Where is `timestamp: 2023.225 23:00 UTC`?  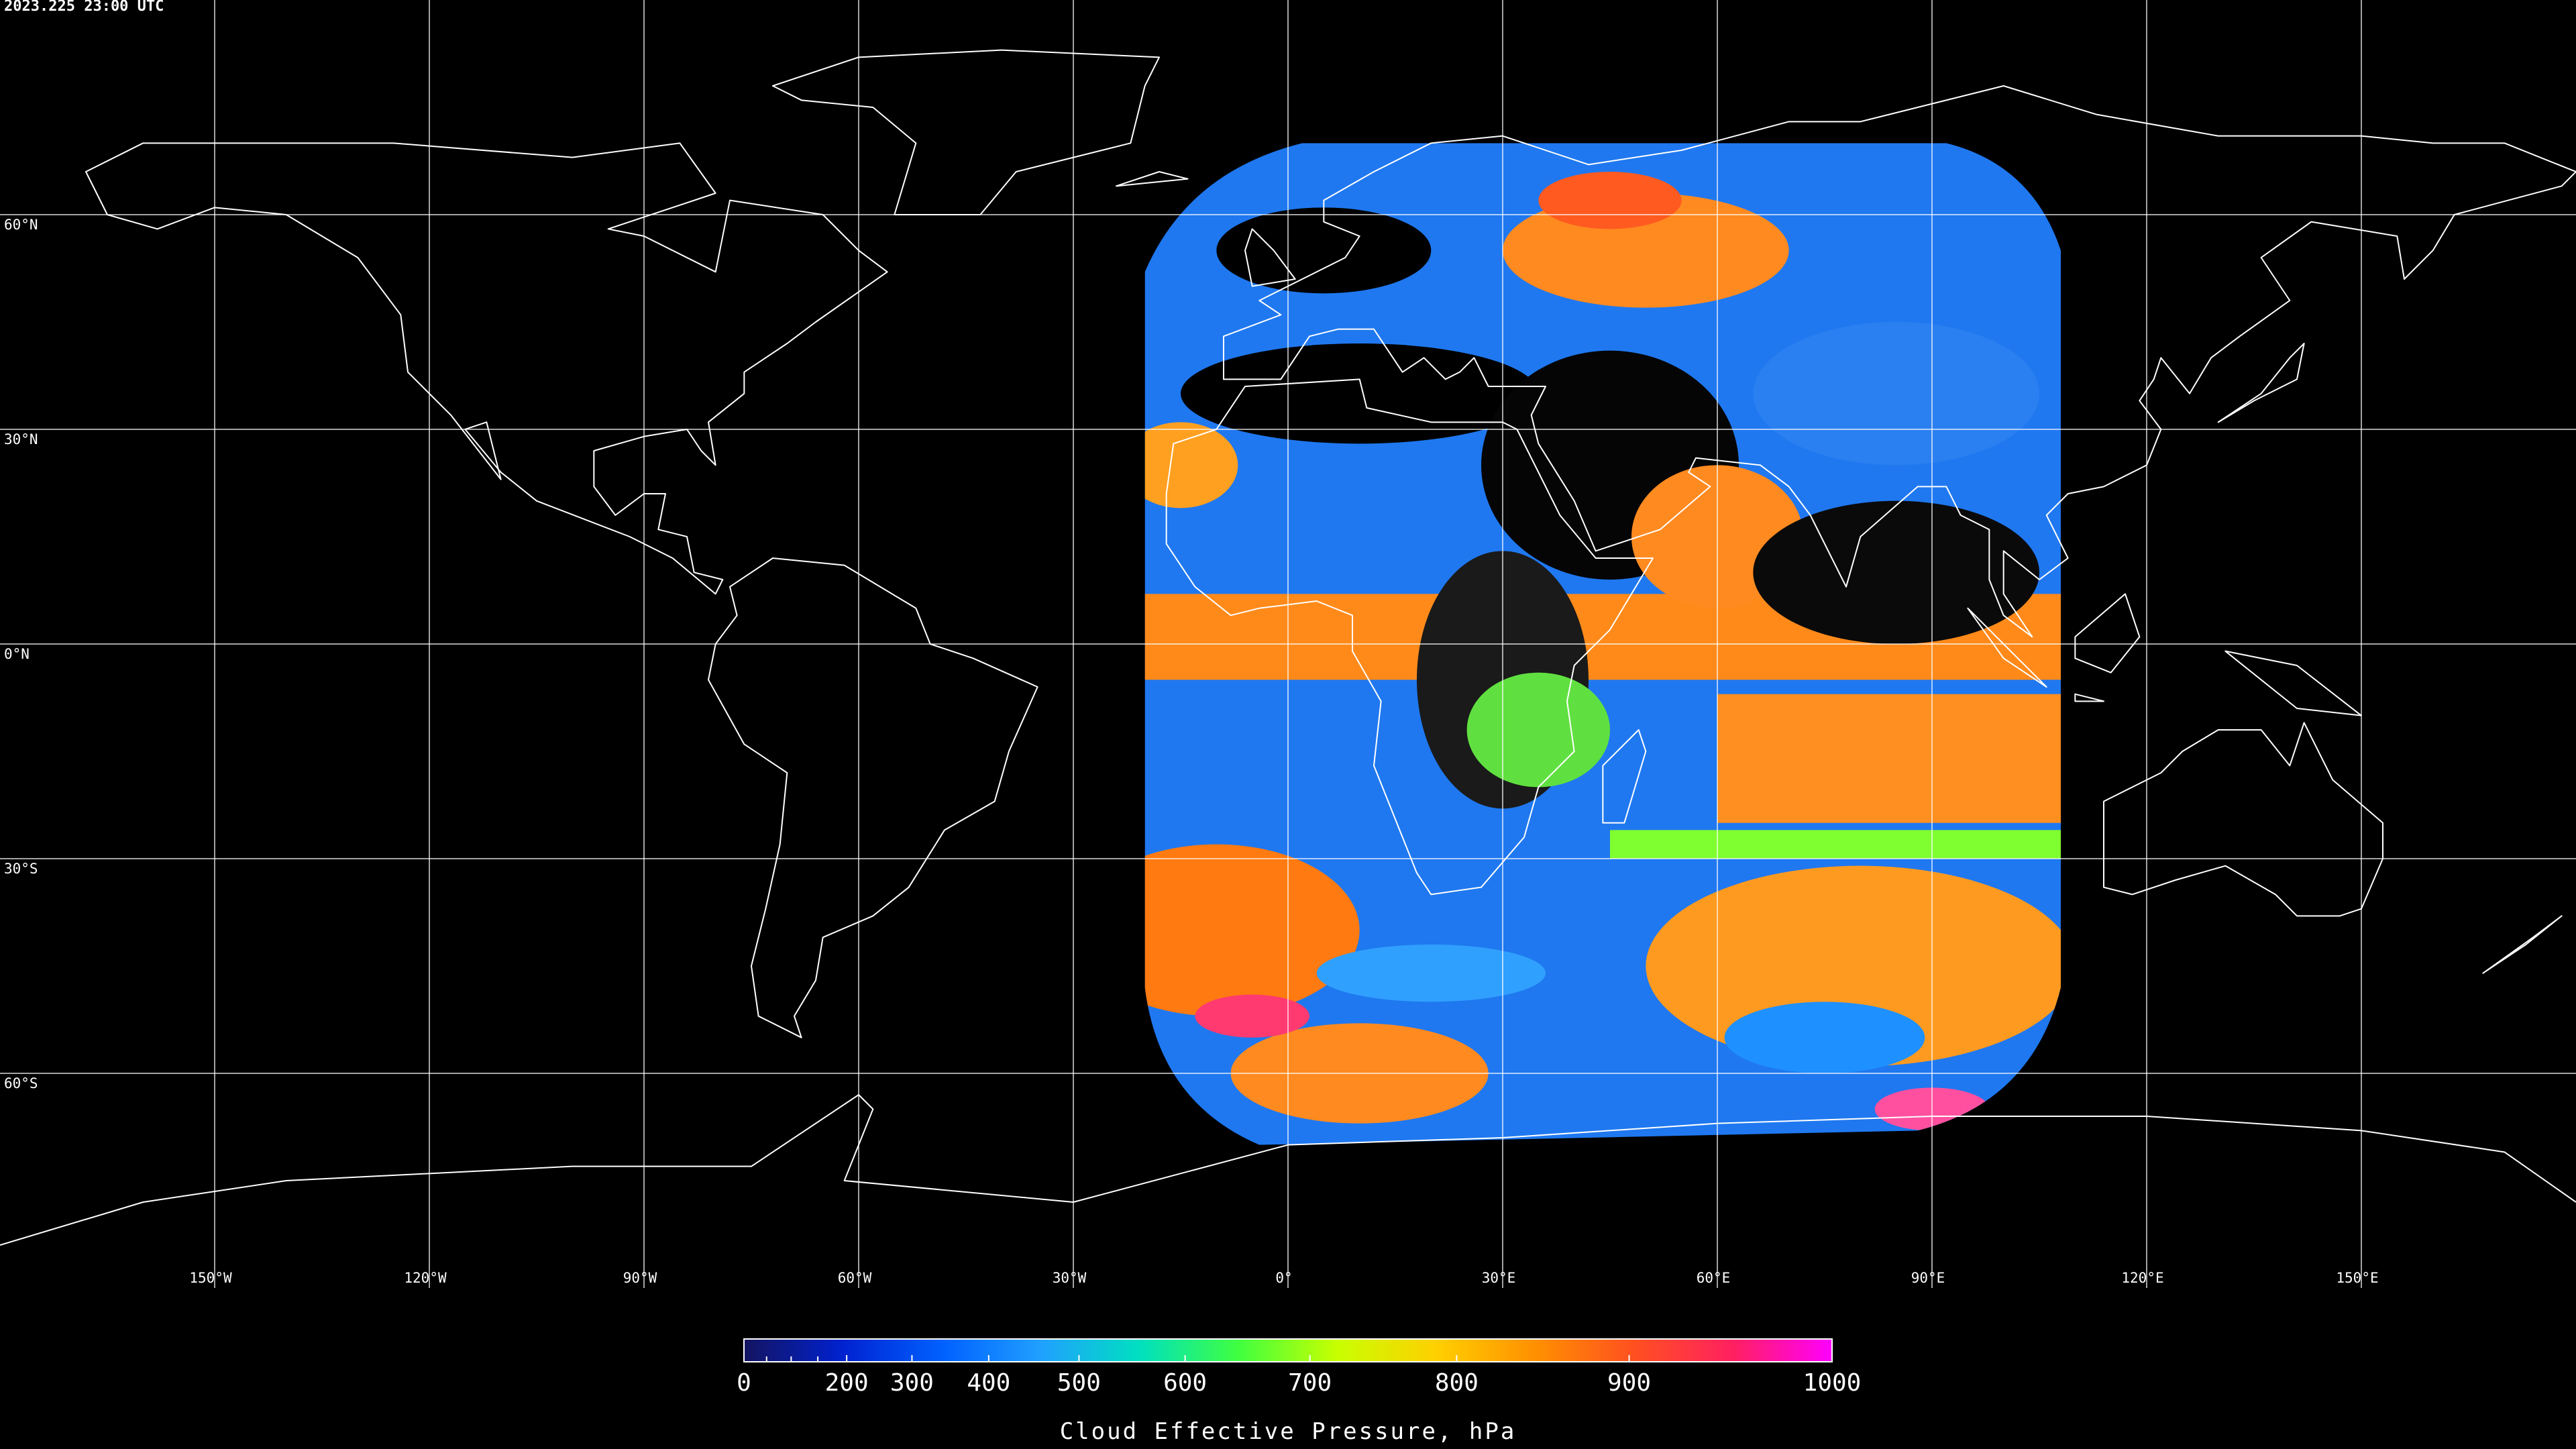 timestamp: 2023.225 23:00 UTC is located at coordinates (84, 7).